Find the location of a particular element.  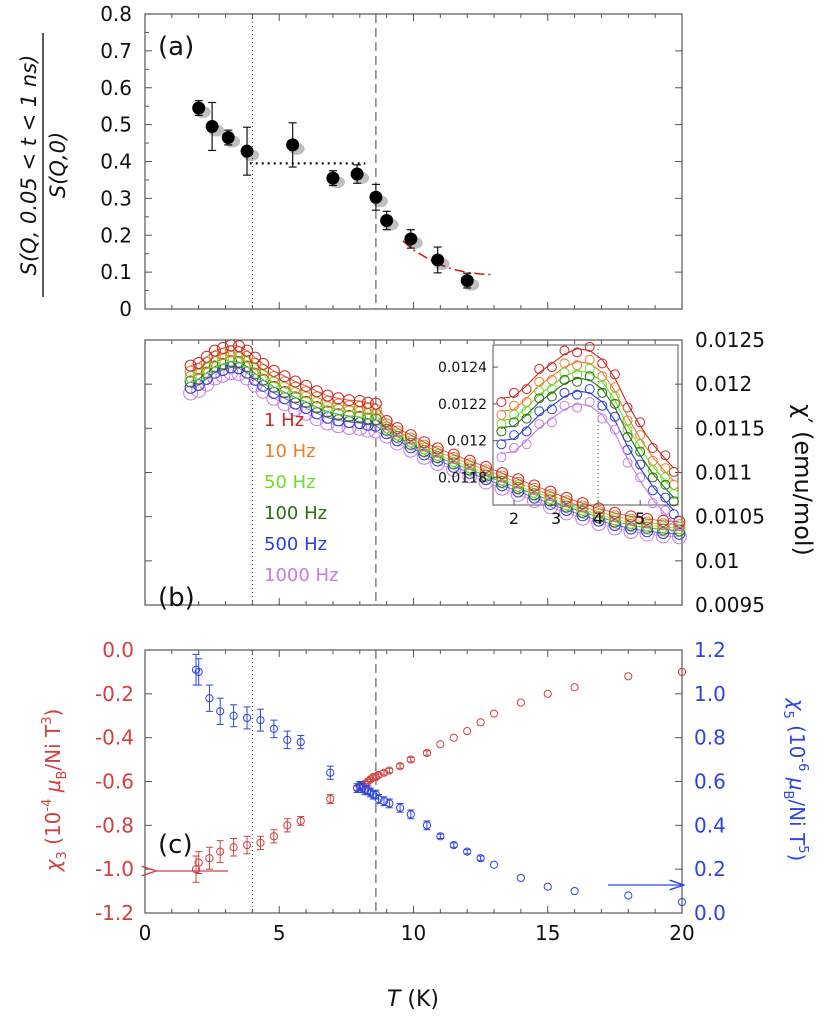

panel-c-marks is located at coordinates (439, 780).